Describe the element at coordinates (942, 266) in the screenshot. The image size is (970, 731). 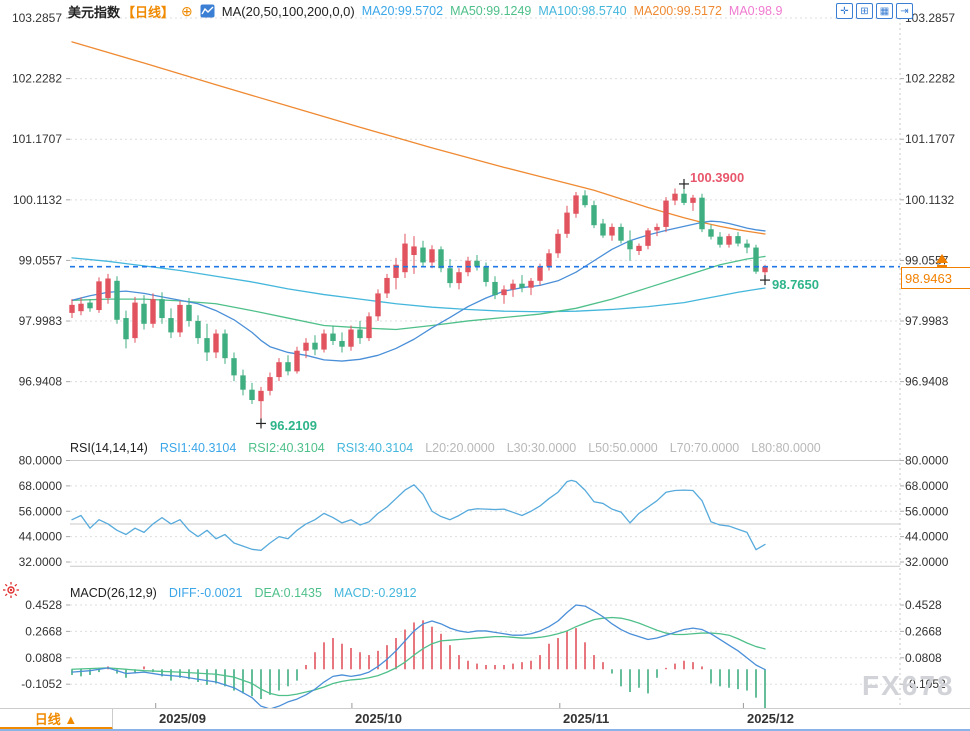
I see `price-up-arrow-bar` at that location.